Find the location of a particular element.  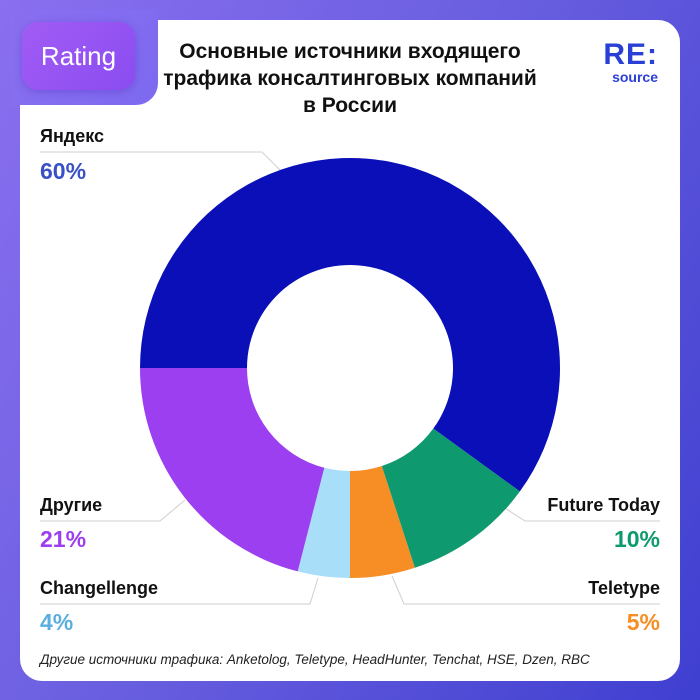

value-drugie: 21% is located at coordinates (63, 539).